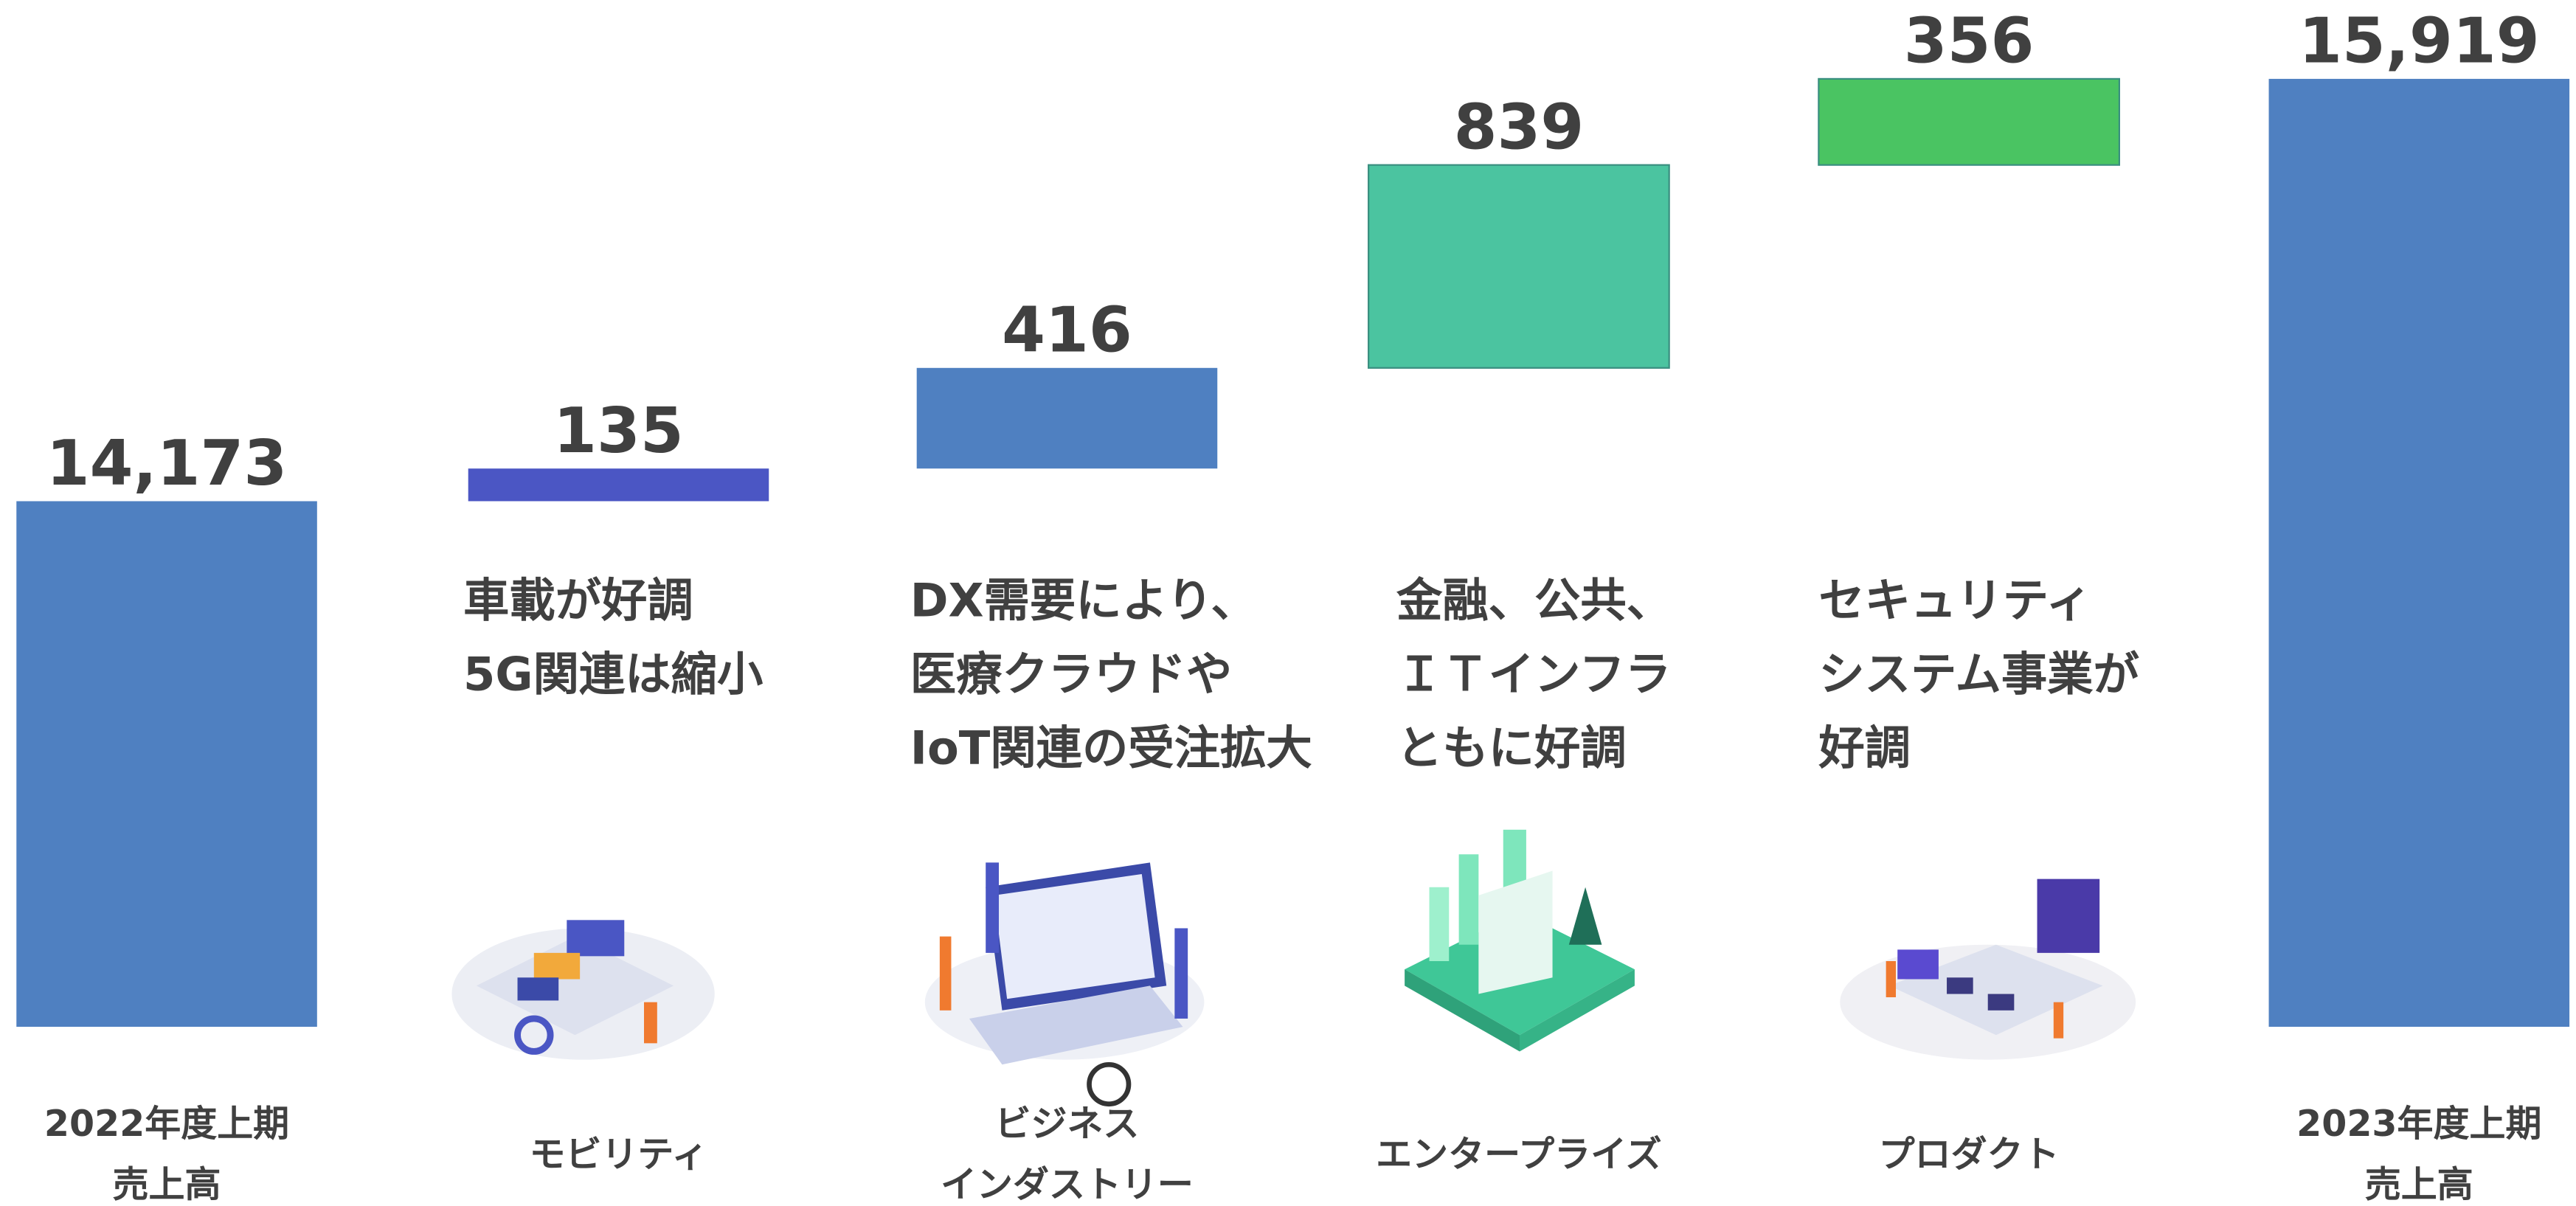 Image resolution: width=2576 pixels, height=1206 pixels. What do you see at coordinates (1068, 1185) in the screenshot?
I see `label-line: インダストリー` at bounding box center [1068, 1185].